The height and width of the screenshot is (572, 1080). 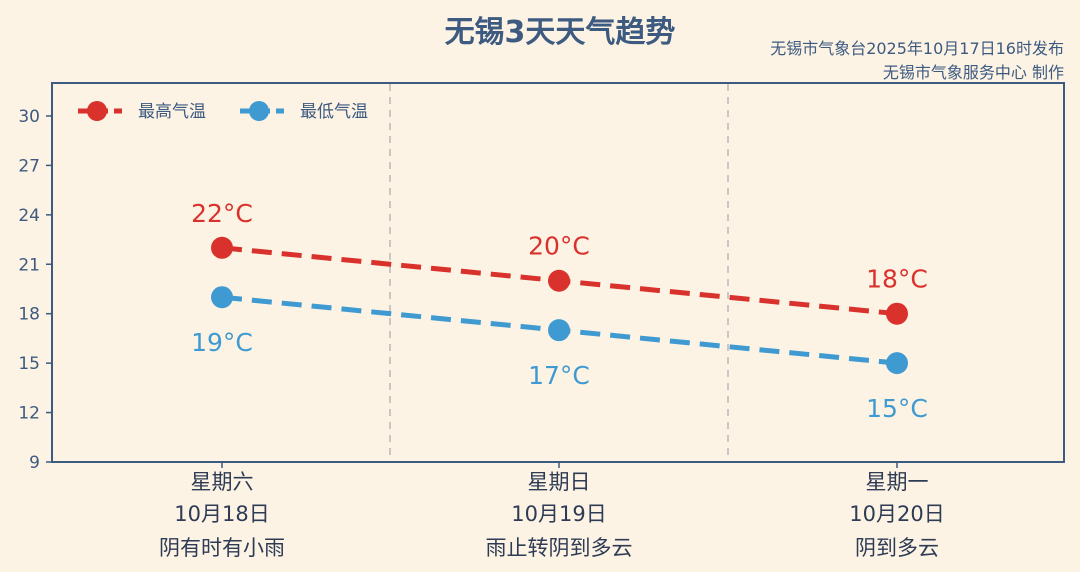 What do you see at coordinates (917, 48) in the screenshot?
I see `source-line-1: 无锡市气象台2025年10月17日16时发布` at bounding box center [917, 48].